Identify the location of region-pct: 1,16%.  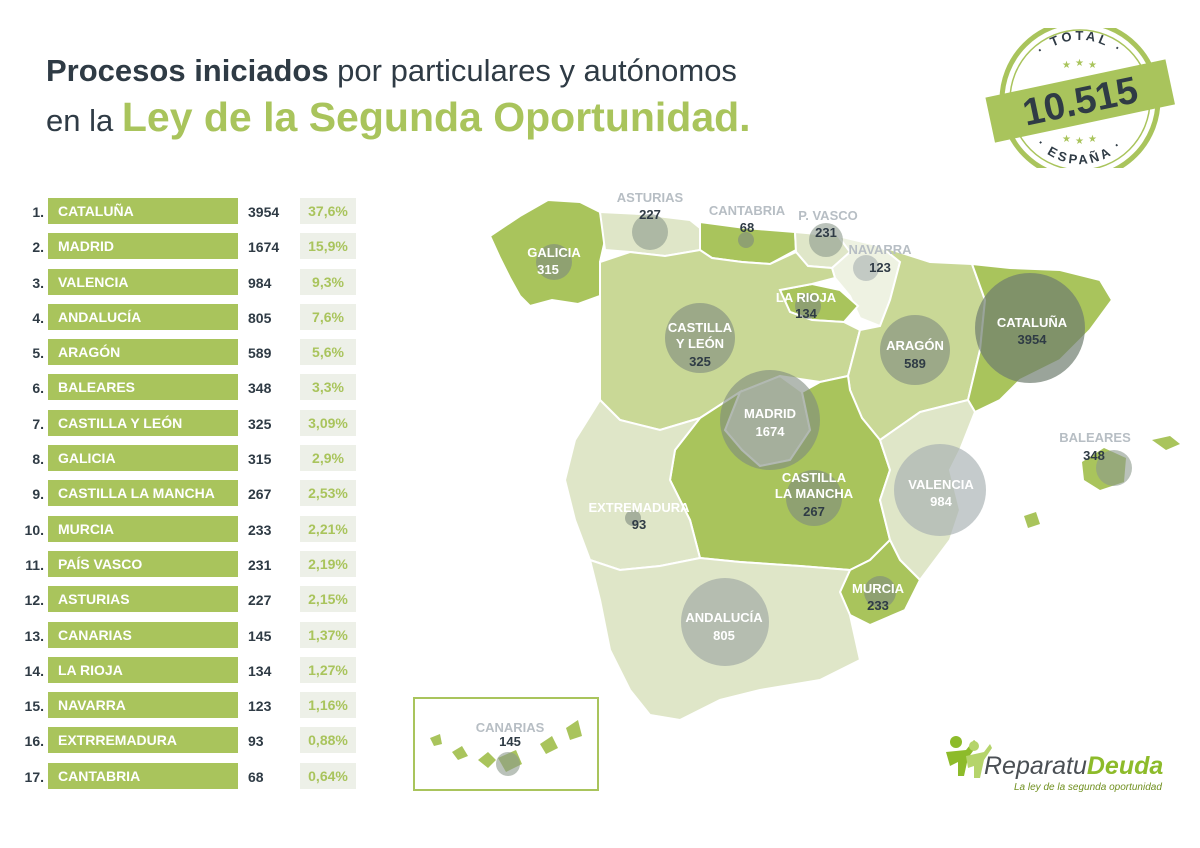
(328, 705).